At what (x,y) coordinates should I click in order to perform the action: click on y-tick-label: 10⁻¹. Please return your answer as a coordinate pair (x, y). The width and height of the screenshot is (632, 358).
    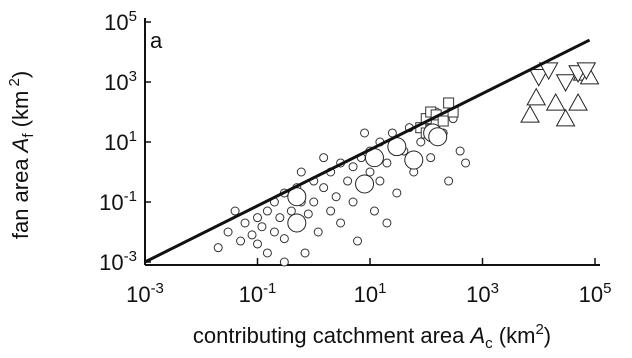
    Looking at the image, I should click on (118, 201).